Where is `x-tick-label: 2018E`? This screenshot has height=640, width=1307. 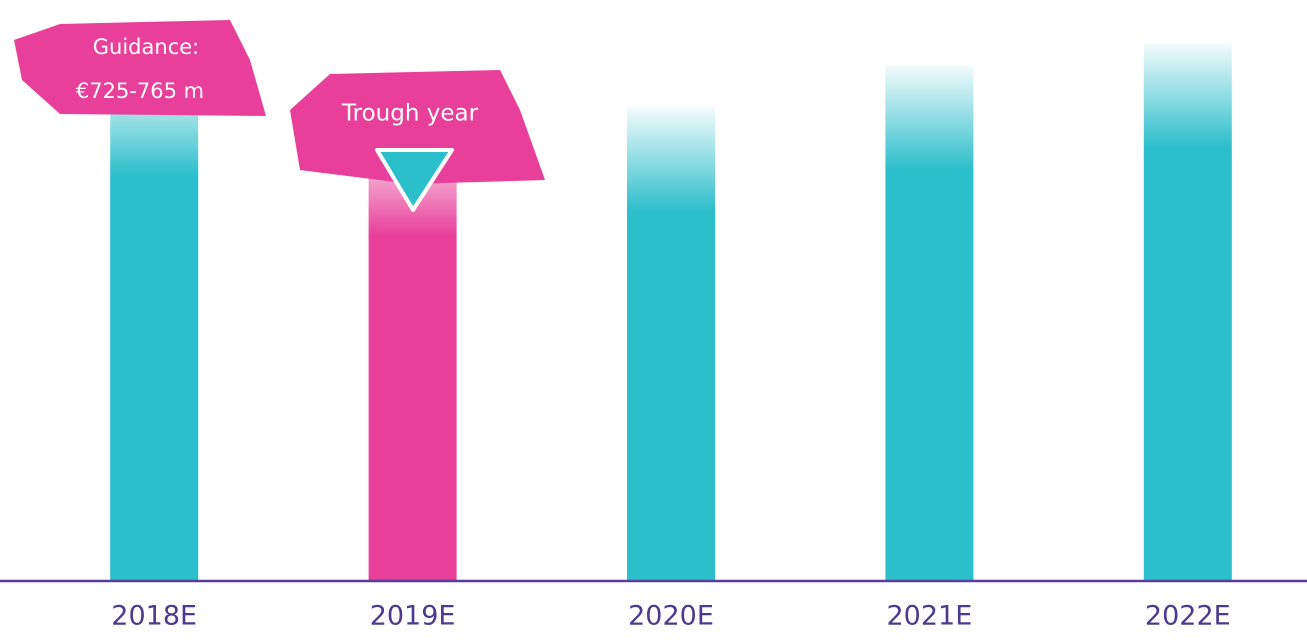 x-tick-label: 2018E is located at coordinates (154, 616).